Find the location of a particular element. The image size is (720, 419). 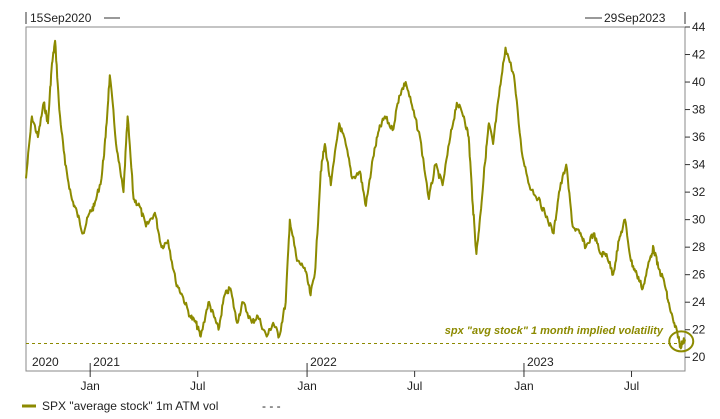

y-tick-label: 20 is located at coordinates (699, 357).